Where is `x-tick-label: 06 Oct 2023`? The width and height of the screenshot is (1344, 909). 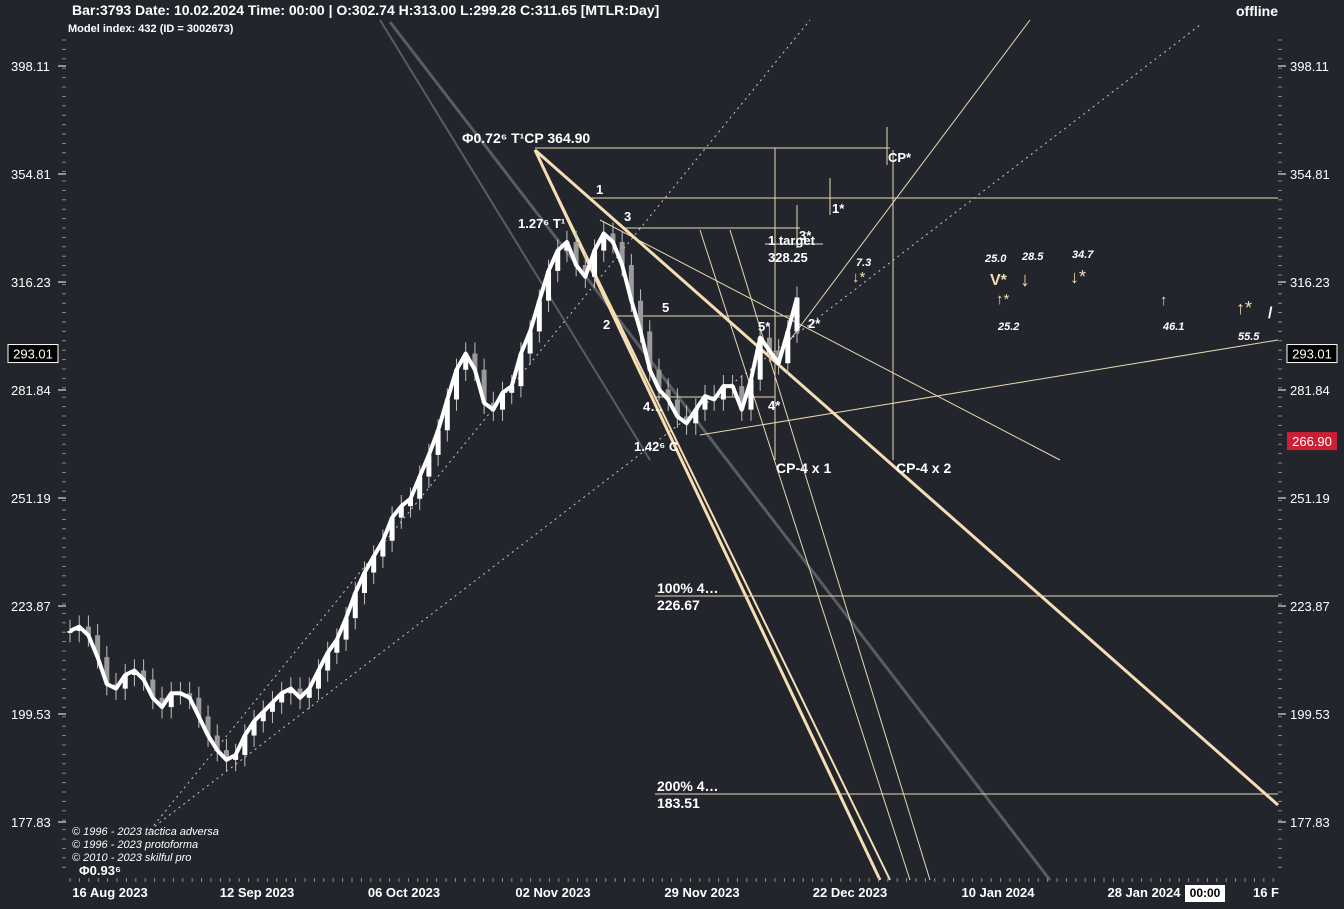
x-tick-label: 06 Oct 2023 is located at coordinates (404, 892).